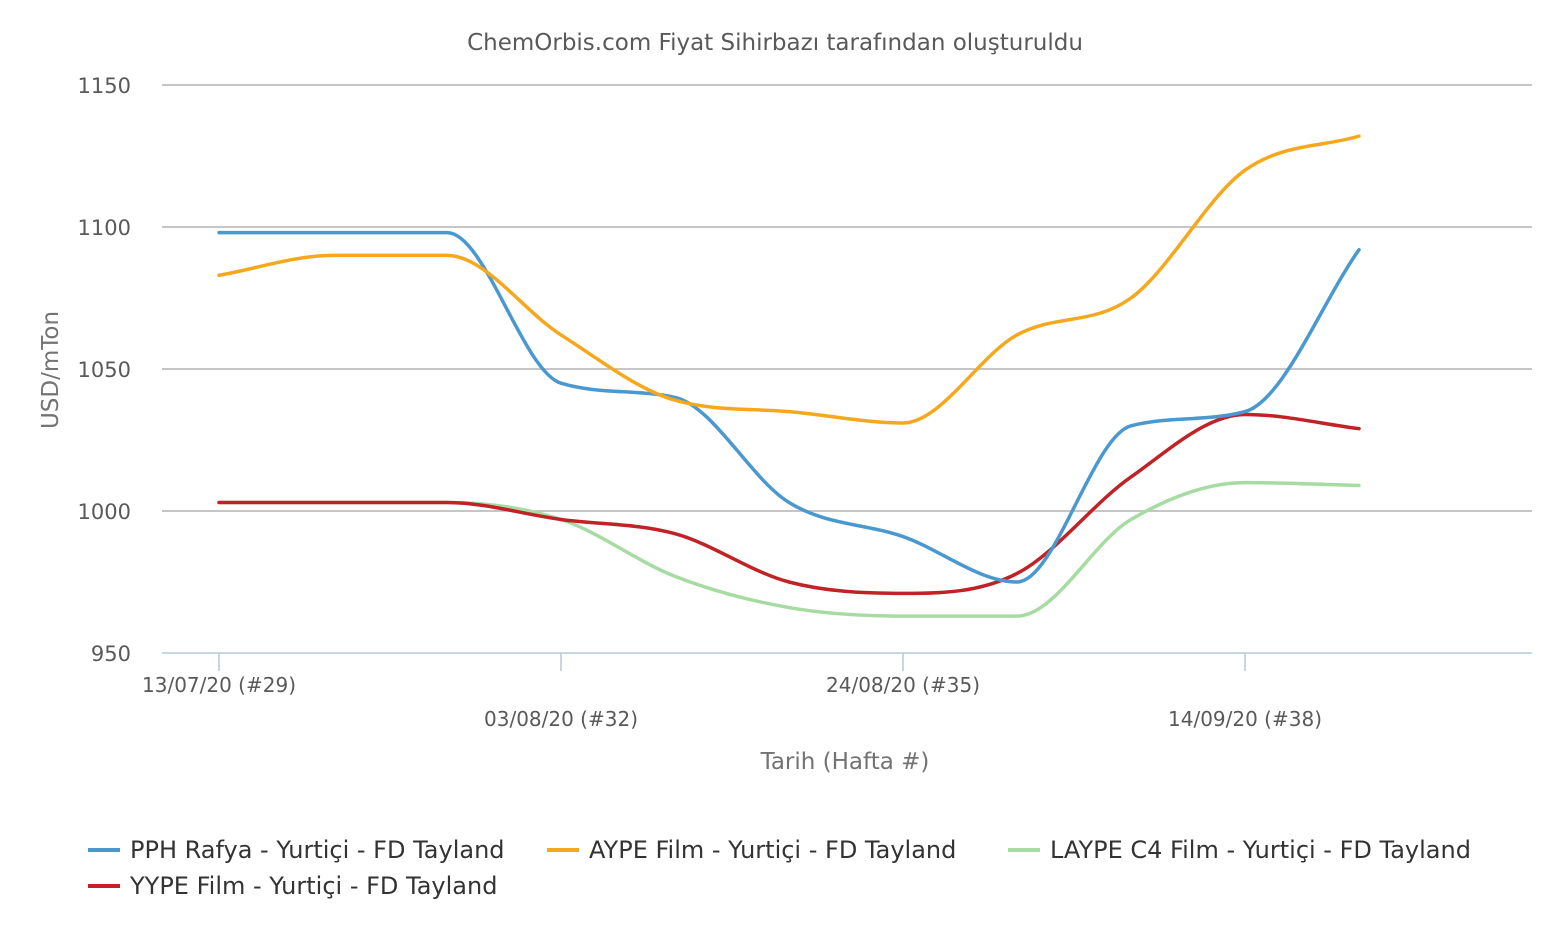 Image resolution: width=1552 pixels, height=930 pixels. What do you see at coordinates (51, 370) in the screenshot?
I see `y-axis-title: USD/mTon` at bounding box center [51, 370].